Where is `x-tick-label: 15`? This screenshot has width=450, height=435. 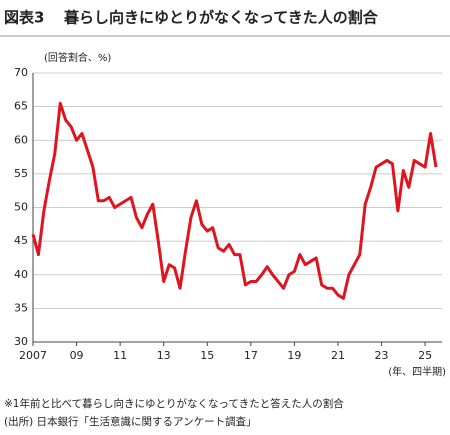 x-tick-label: 15 is located at coordinates (207, 355).